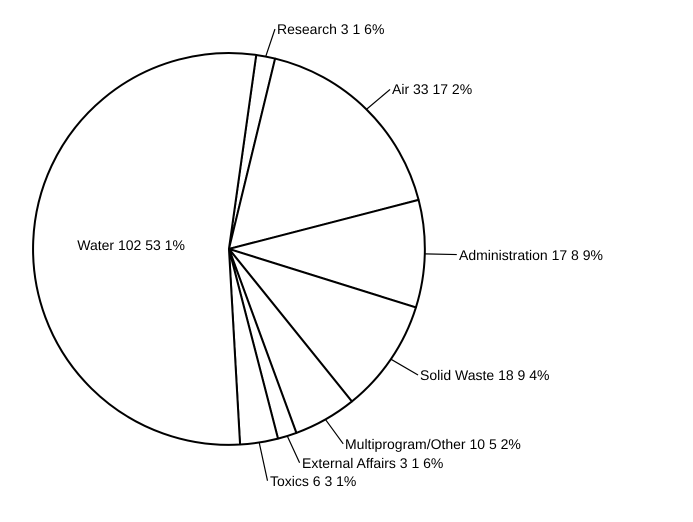 The image size is (693, 522). What do you see at coordinates (432, 89) in the screenshot?
I see `slice-label: Air 33 17 2%` at bounding box center [432, 89].